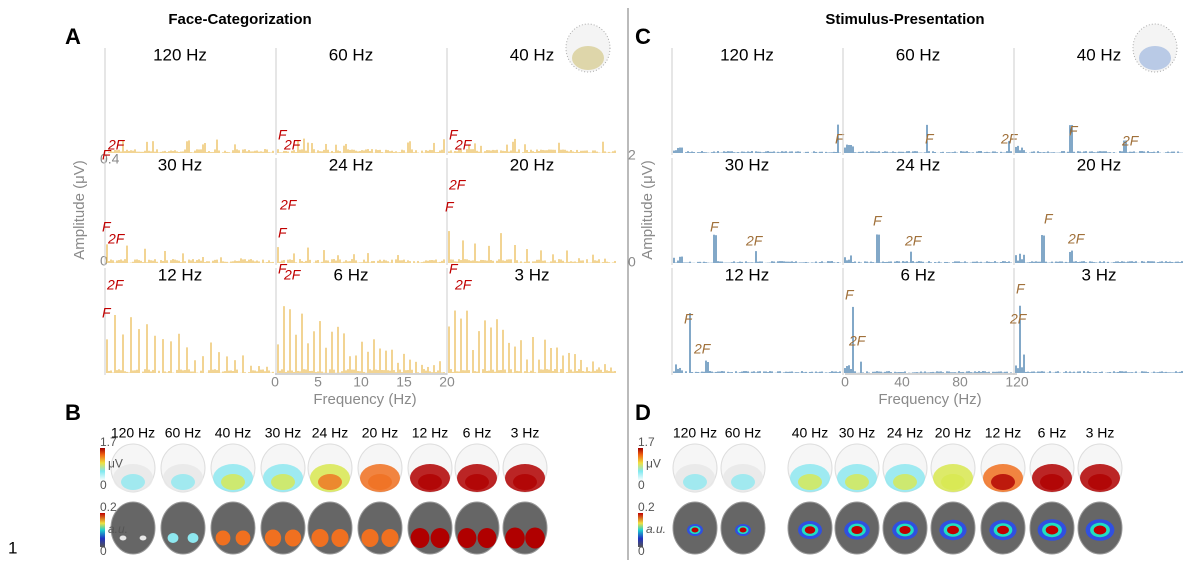 Image resolution: width=1184 pixels, height=566 pixels. Describe the element at coordinates (960, 382) in the screenshot. I see `x-tick-label: 80` at that location.